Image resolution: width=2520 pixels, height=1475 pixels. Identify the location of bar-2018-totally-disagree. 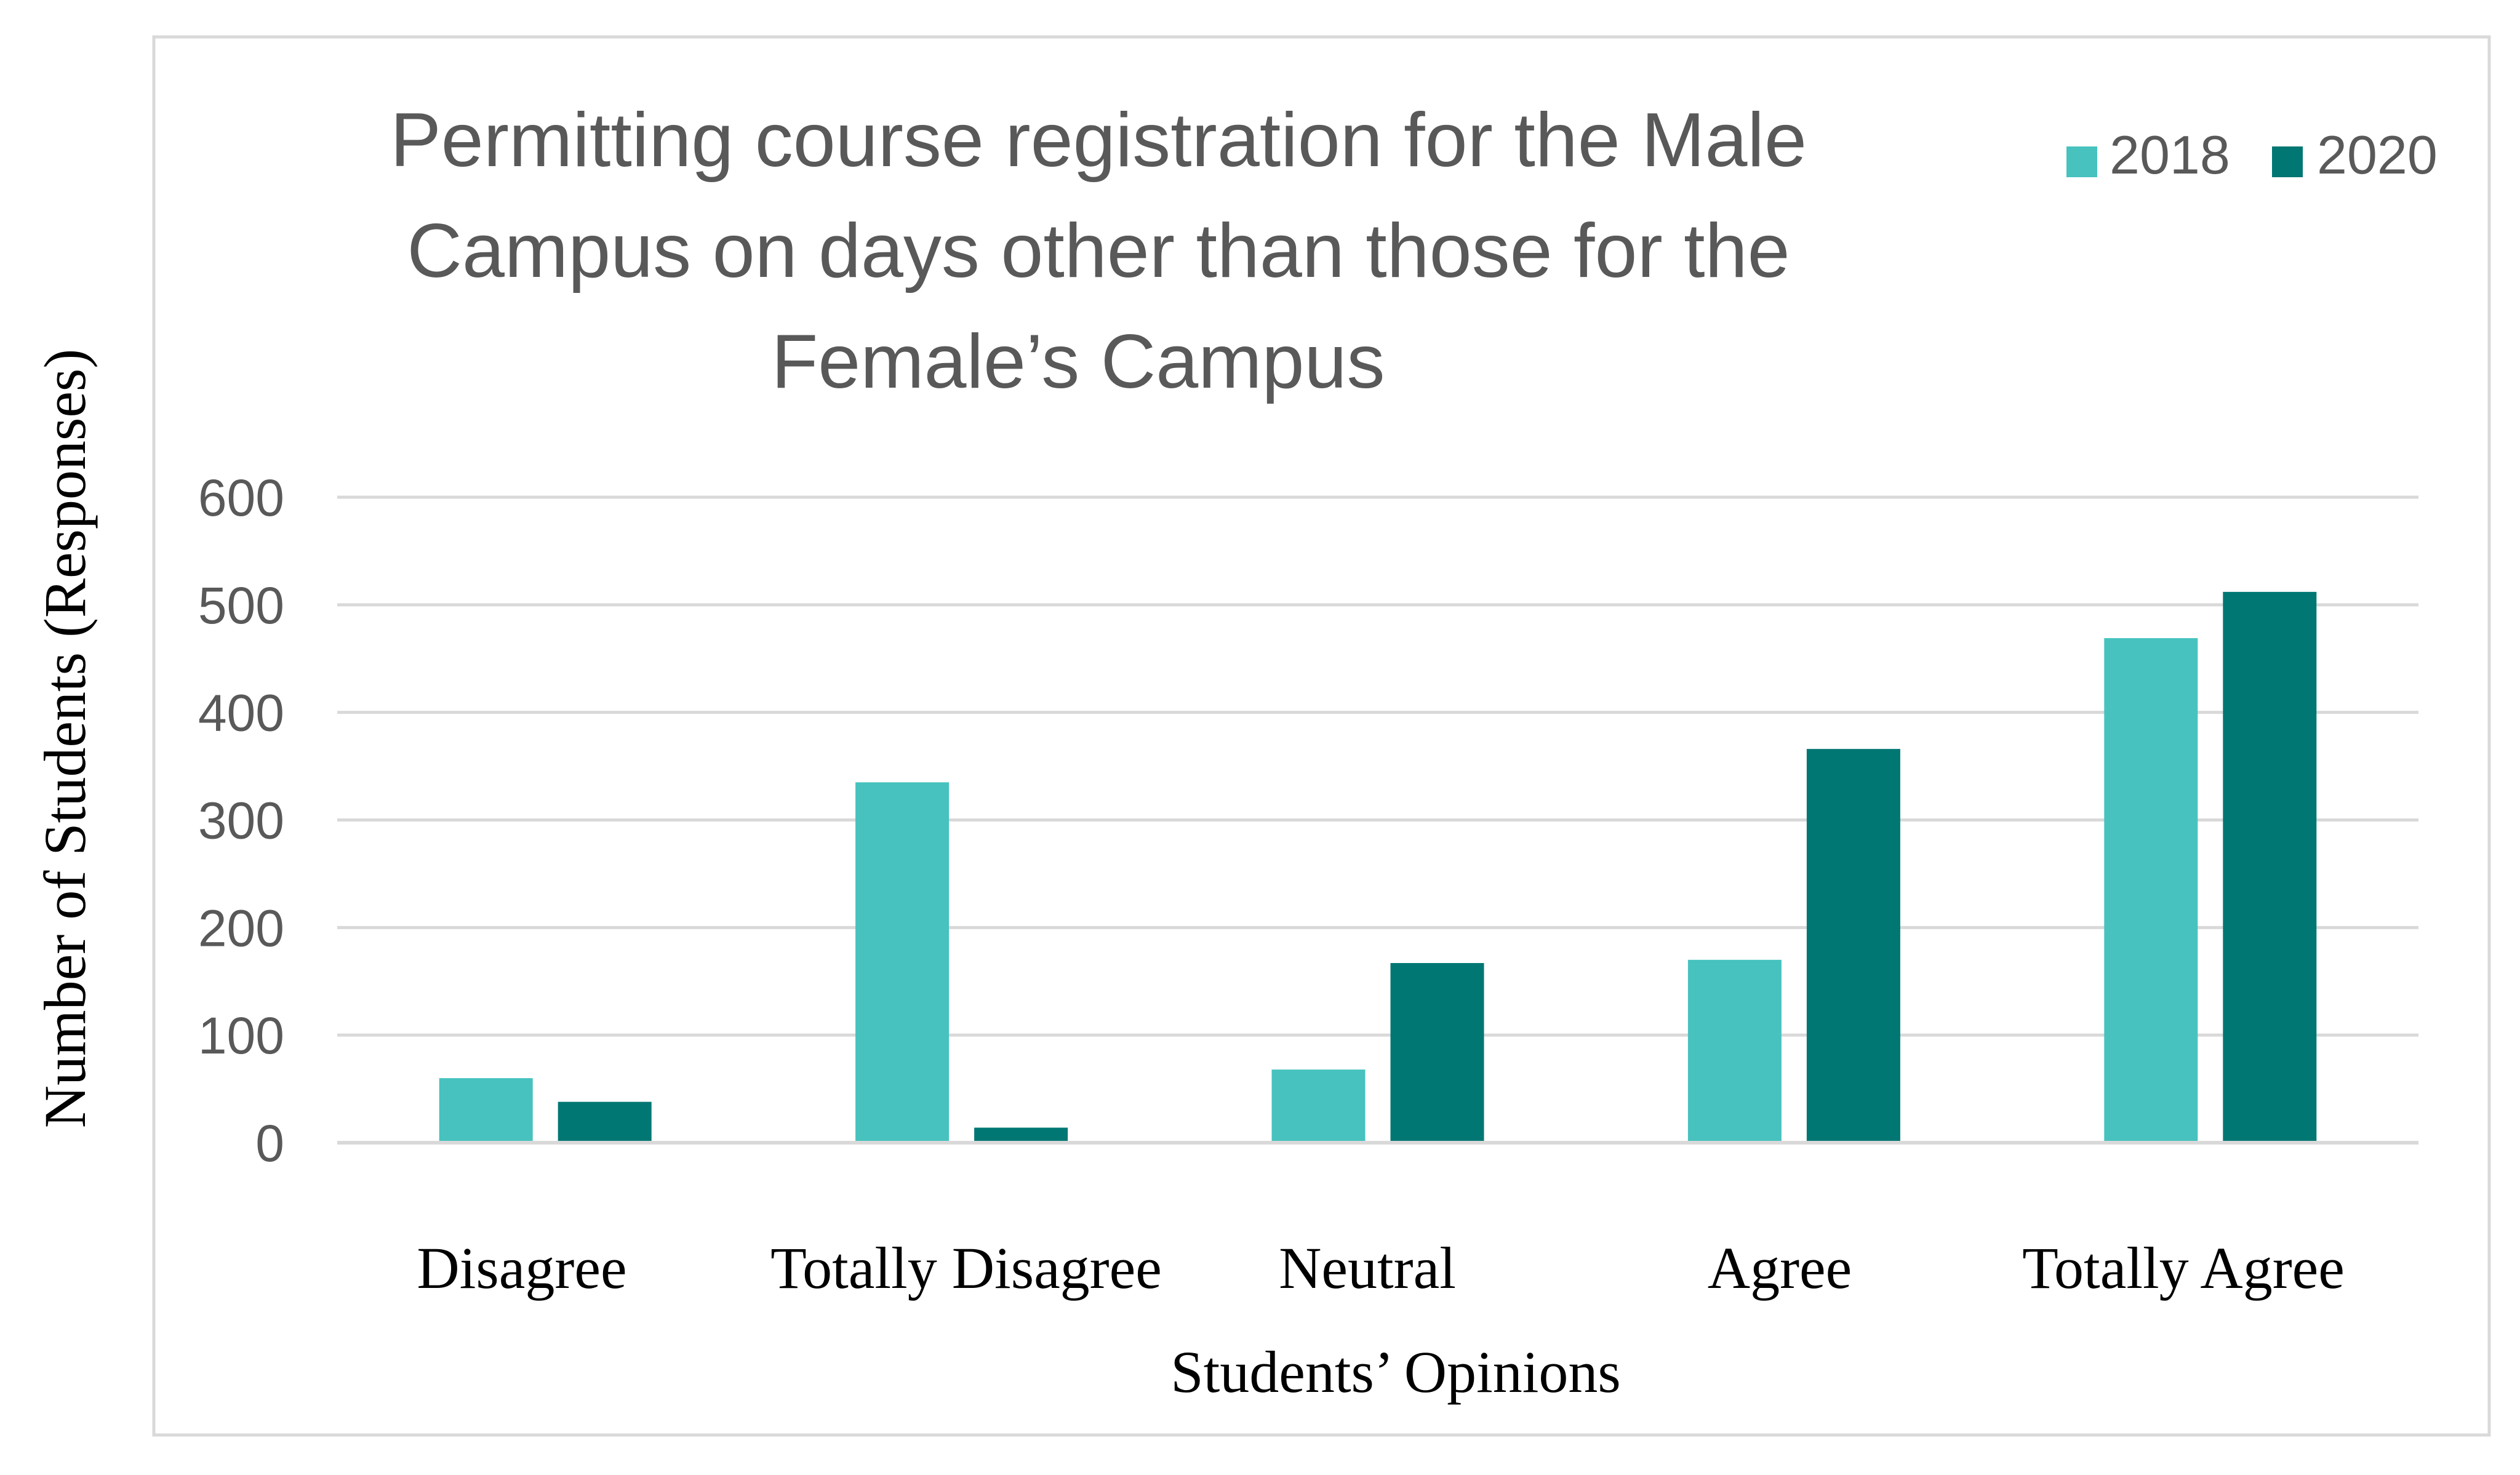
(902, 962).